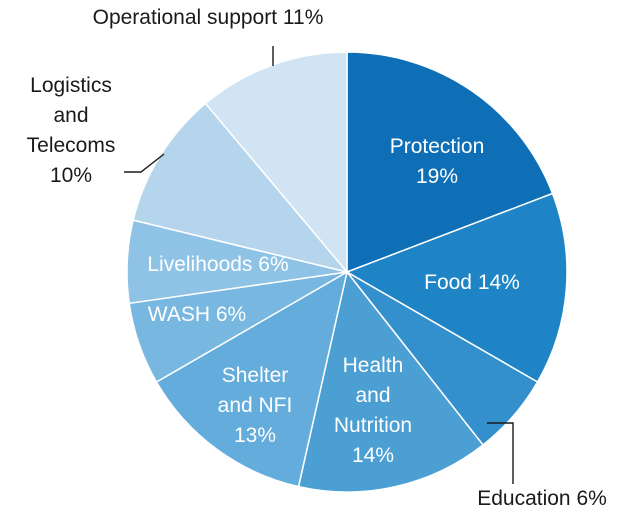  I want to click on slice-label-line: 19%, so click(437, 176).